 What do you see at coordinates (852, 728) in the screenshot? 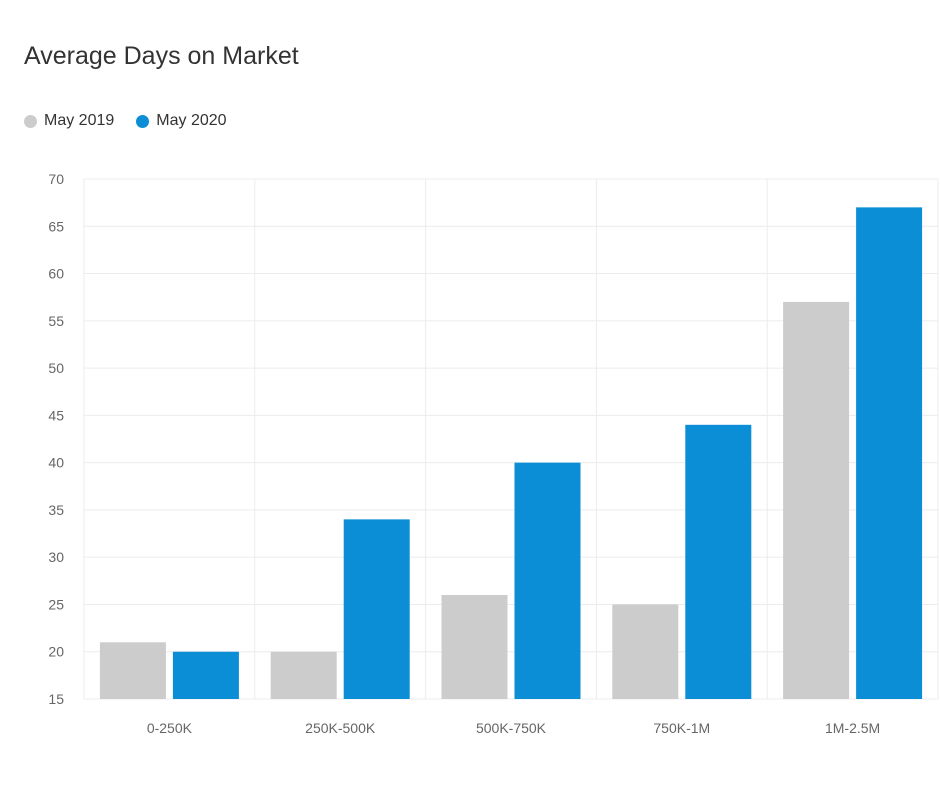
I see `x-tick-label: 1M-2.5M` at bounding box center [852, 728].